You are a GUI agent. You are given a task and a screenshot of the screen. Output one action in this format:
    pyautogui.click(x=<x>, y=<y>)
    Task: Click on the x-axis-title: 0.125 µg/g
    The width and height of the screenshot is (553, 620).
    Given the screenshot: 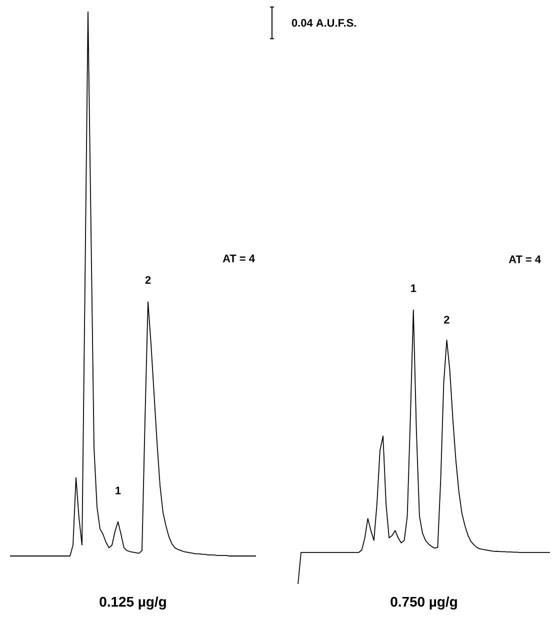 What is the action you would take?
    pyautogui.click(x=133, y=603)
    